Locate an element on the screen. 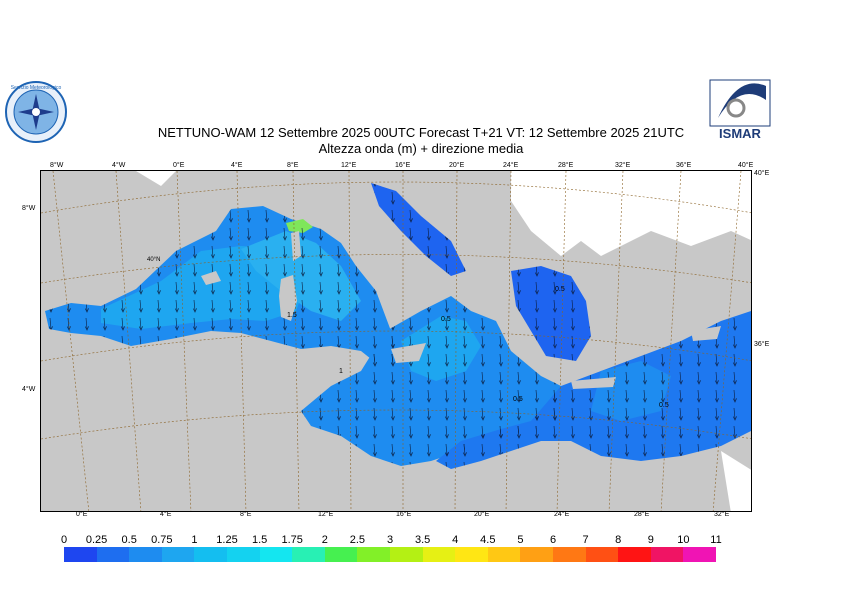  legend-value: 3 is located at coordinates (390, 540).